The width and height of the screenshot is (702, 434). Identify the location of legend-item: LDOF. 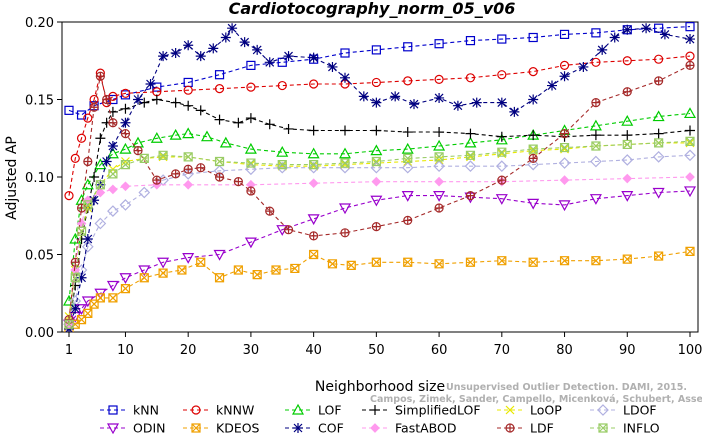
(623, 410).